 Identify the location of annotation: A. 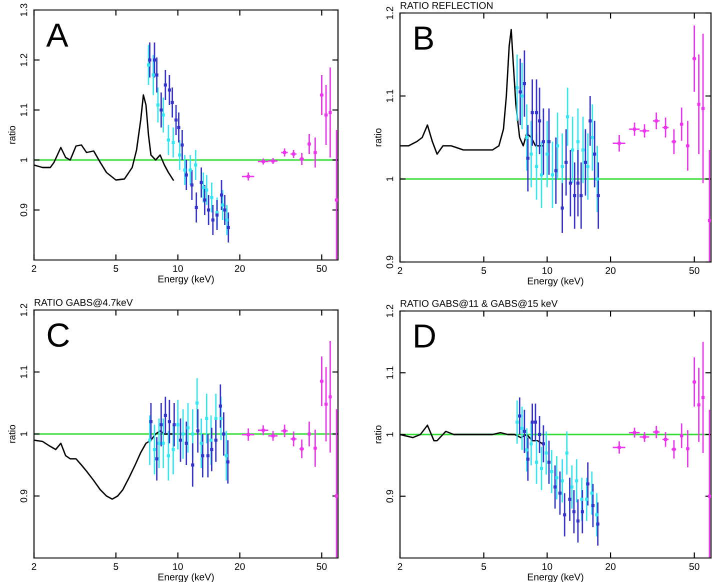
(57, 35).